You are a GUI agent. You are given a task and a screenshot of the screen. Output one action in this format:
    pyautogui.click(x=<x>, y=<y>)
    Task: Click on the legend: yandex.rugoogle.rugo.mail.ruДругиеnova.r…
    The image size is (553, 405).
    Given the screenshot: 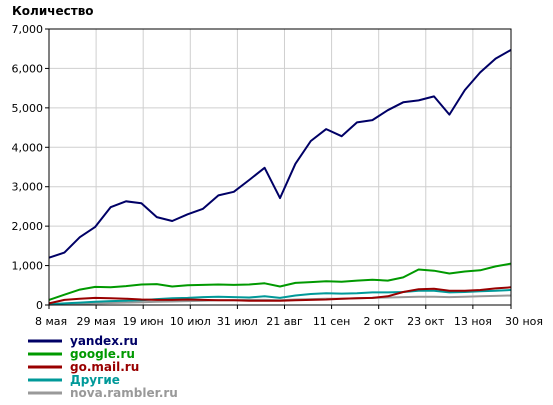 What is the action you would take?
    pyautogui.click(x=103, y=367)
    